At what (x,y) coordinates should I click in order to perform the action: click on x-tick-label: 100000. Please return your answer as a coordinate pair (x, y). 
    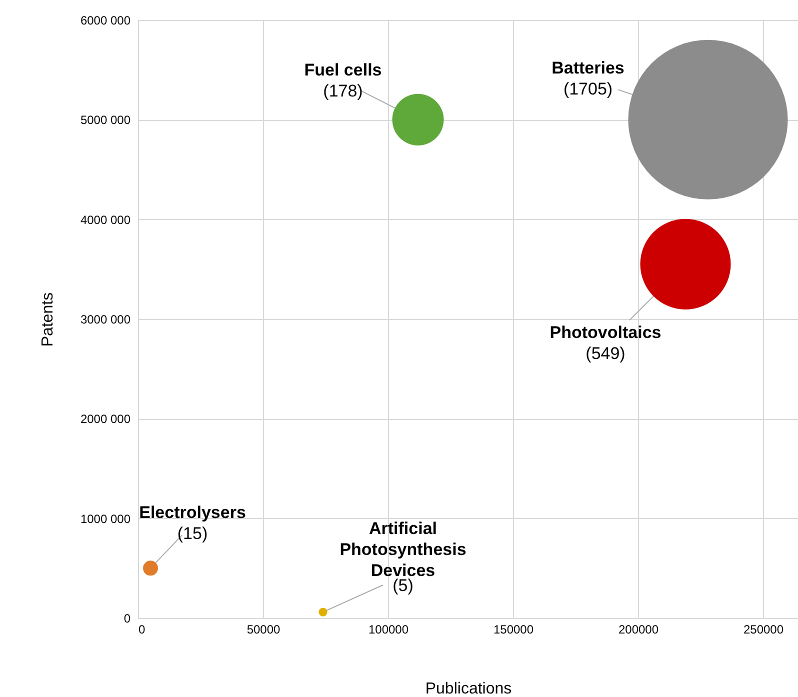
    Looking at the image, I should click on (388, 629).